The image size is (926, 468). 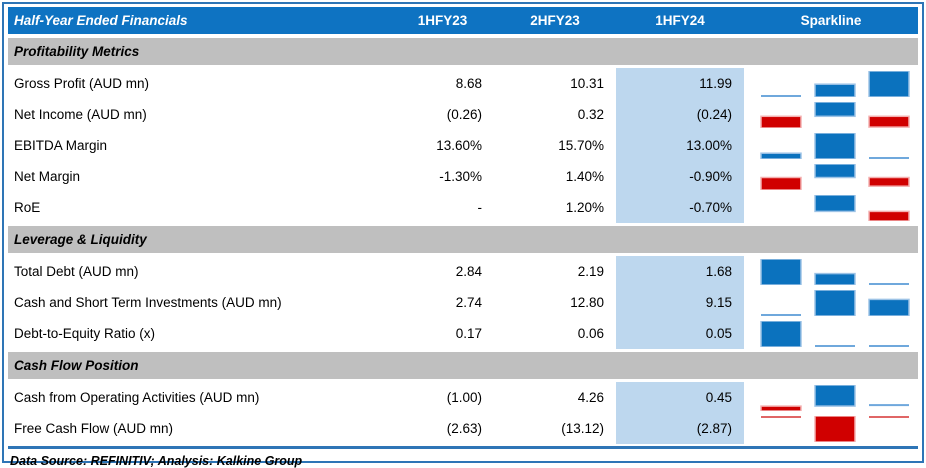 I want to click on value-cell-1hfy24: 0.45, so click(x=680, y=397).